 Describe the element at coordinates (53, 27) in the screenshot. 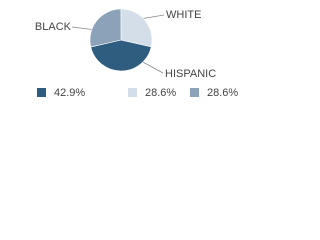

I see `slice-label: BLACK` at that location.